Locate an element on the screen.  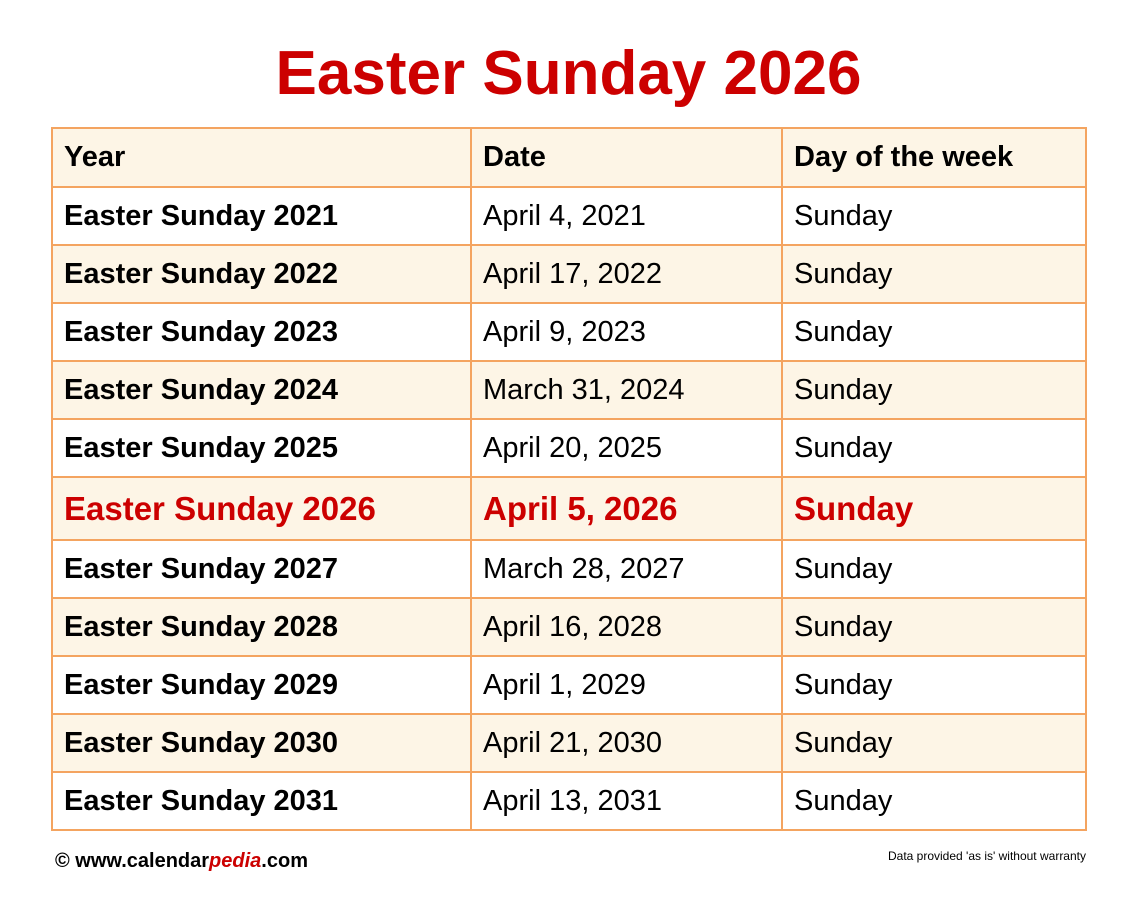
site-credit: © www.calendarpedia.com is located at coordinates (181, 861).